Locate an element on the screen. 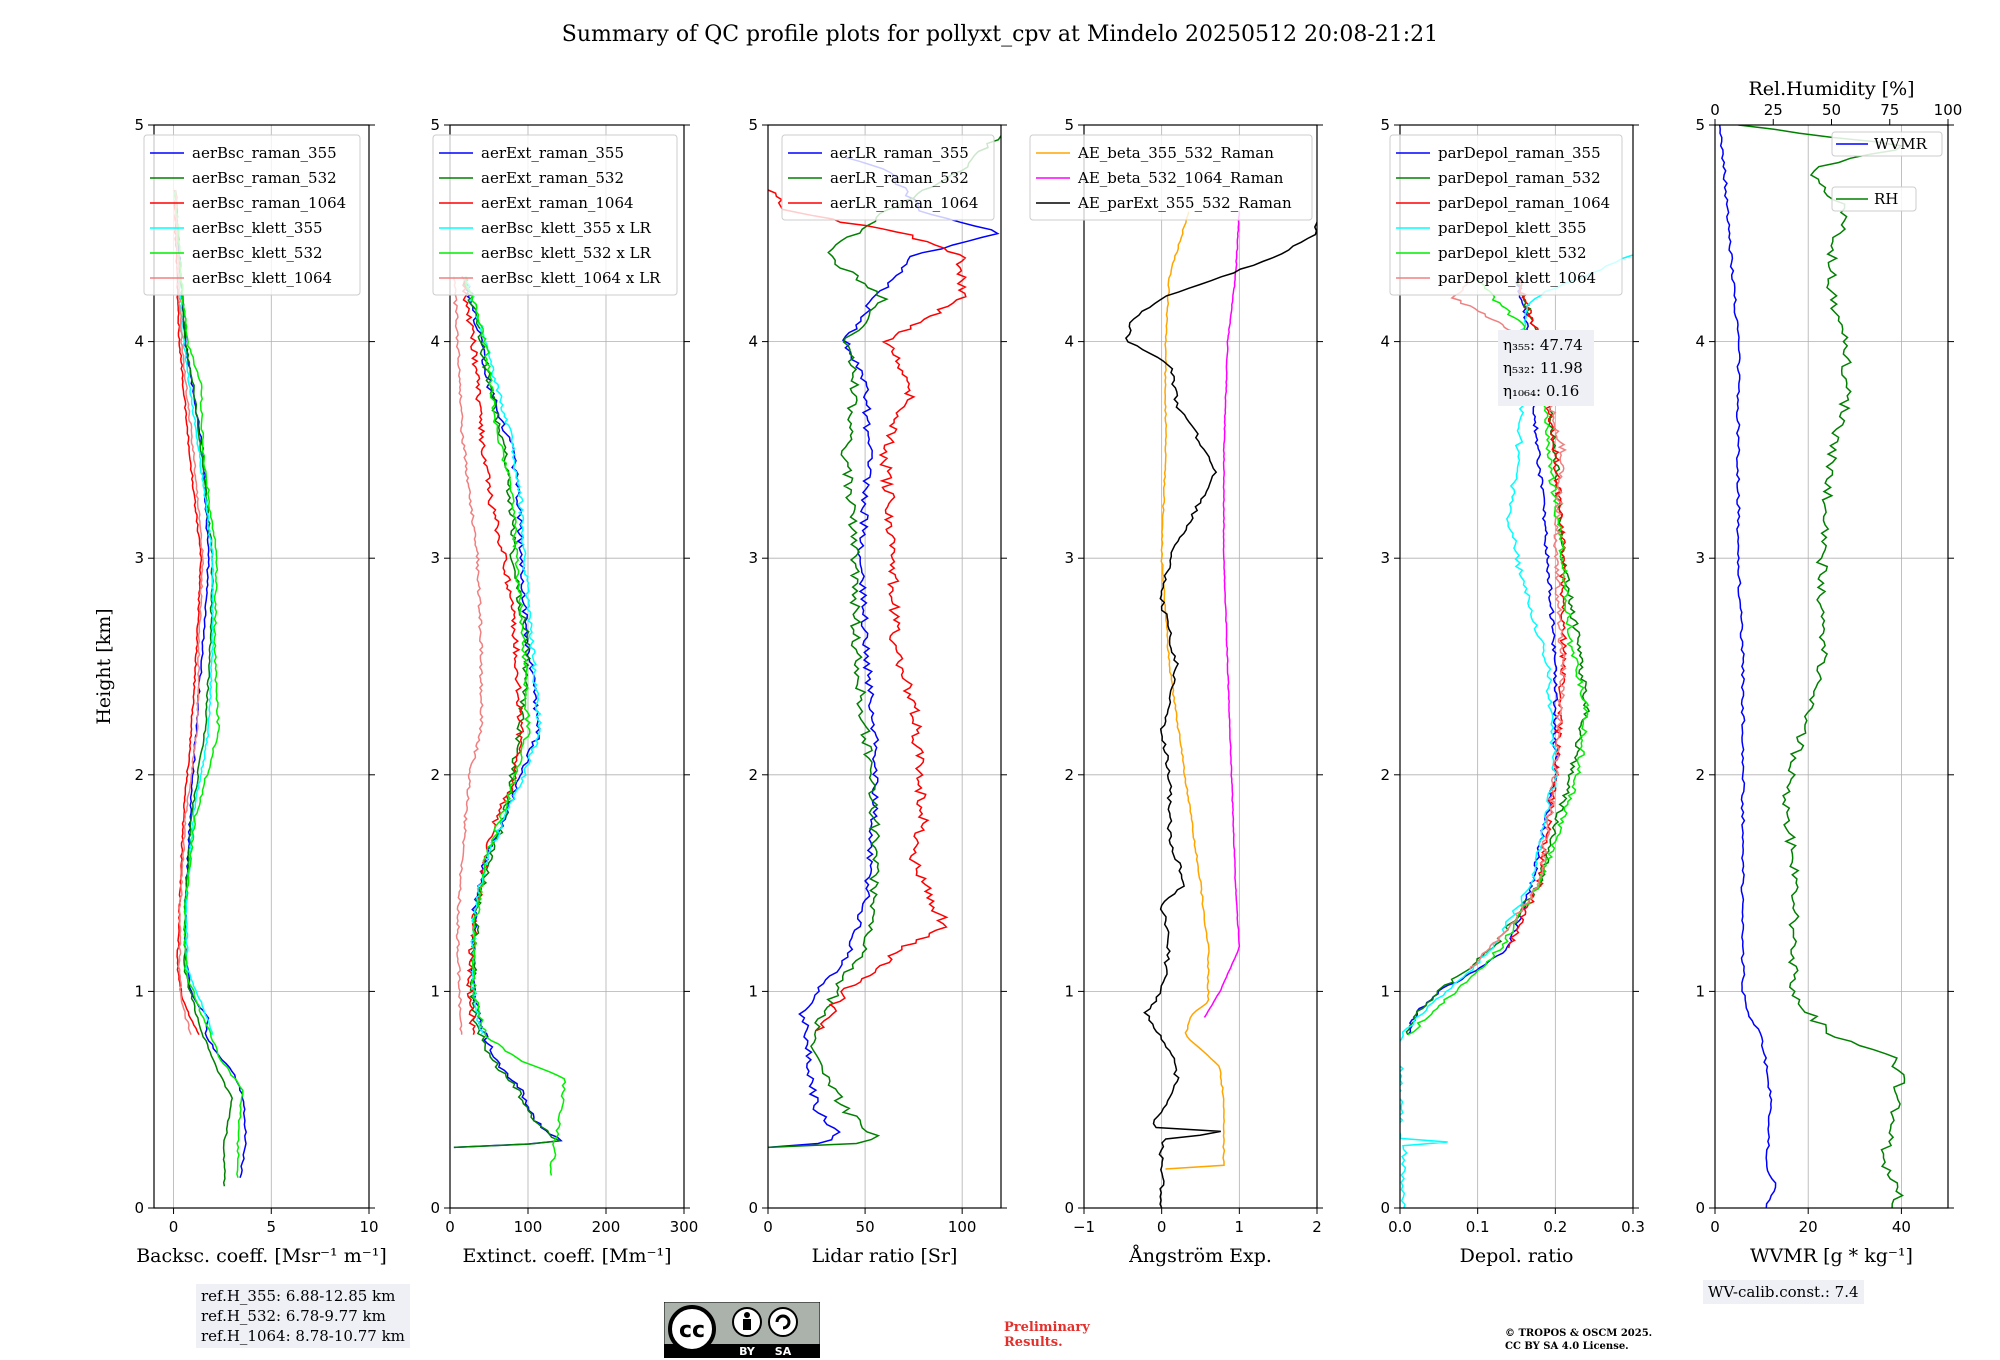 This screenshot has width=2000, height=1360. annotation-line: η₅₃₂: 11.98 is located at coordinates (1543, 368).